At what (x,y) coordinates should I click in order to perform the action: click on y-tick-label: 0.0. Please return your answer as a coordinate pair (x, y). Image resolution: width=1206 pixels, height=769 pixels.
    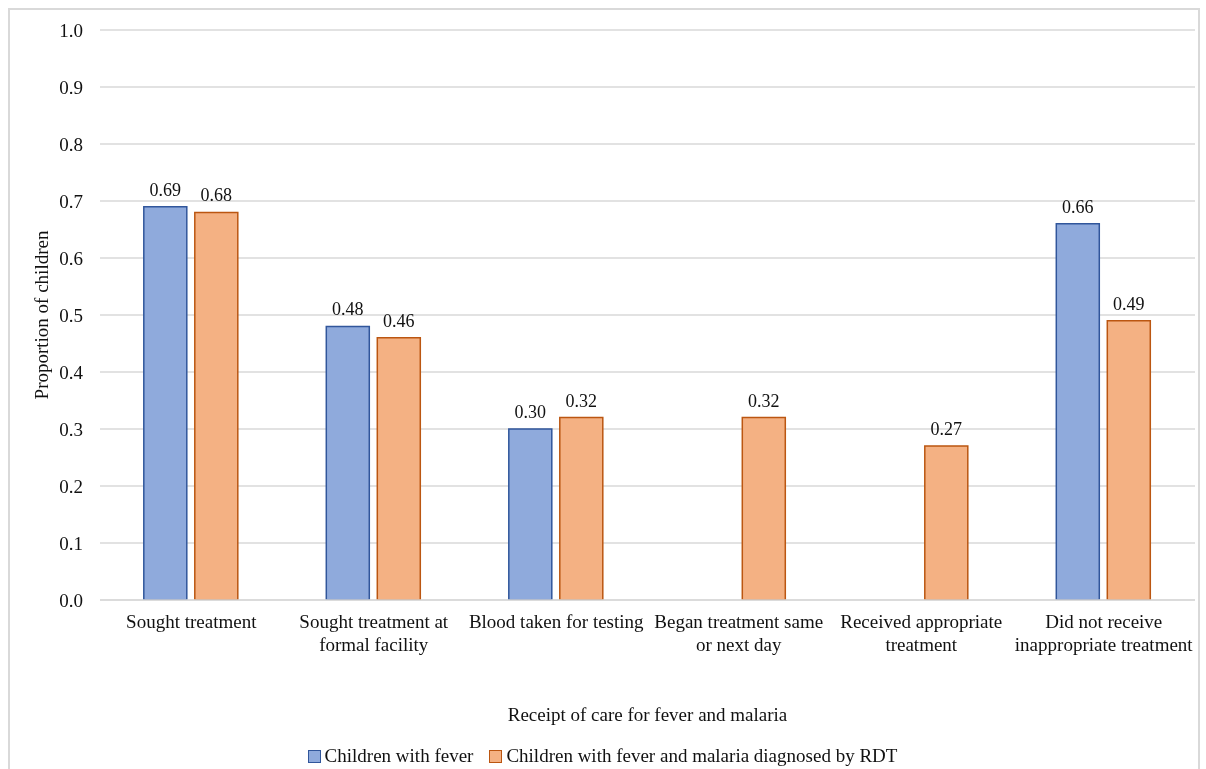
    Looking at the image, I should click on (71, 600).